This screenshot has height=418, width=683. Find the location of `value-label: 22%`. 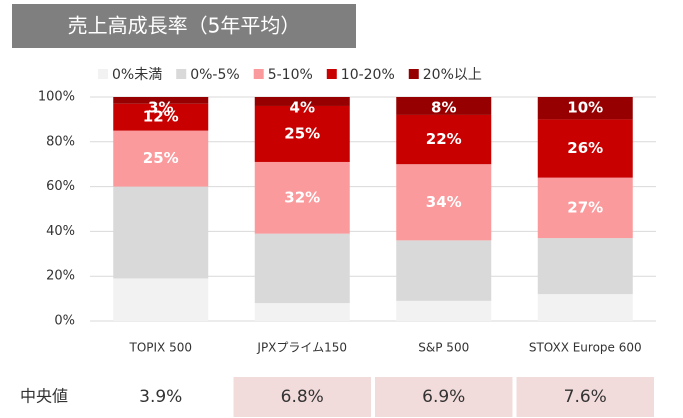

value-label: 22% is located at coordinates (444, 139).